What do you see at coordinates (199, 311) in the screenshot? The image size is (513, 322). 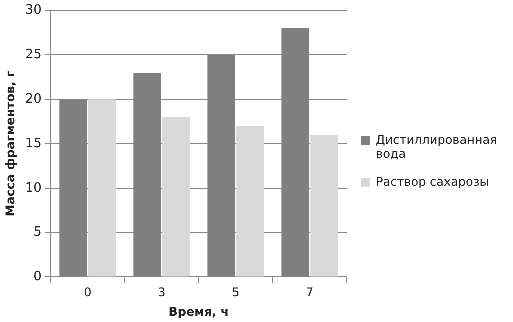 I see `x-axis-title: Время, ч` at bounding box center [199, 311].